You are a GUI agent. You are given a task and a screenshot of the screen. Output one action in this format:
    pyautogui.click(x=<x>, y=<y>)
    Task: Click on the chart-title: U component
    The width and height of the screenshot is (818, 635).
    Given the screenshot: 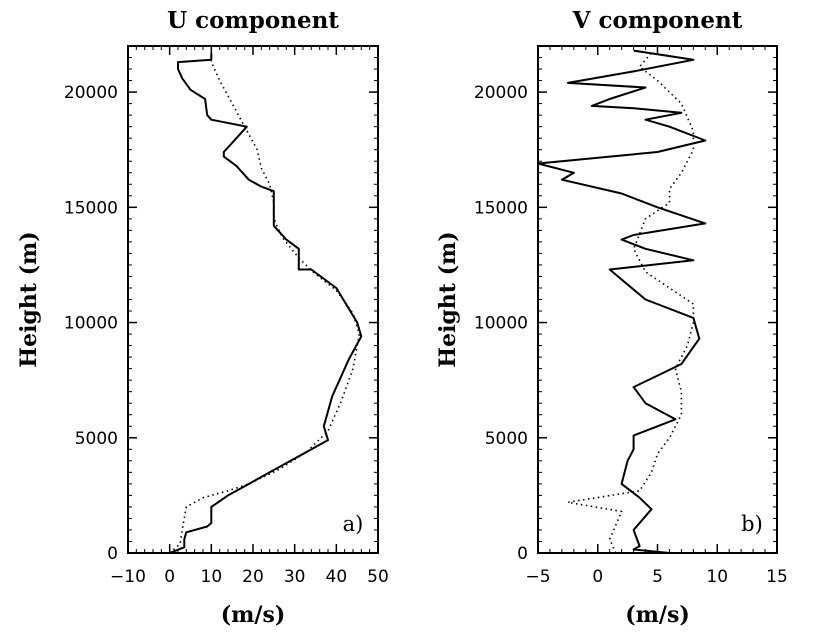 What is the action you would take?
    pyautogui.click(x=253, y=20)
    